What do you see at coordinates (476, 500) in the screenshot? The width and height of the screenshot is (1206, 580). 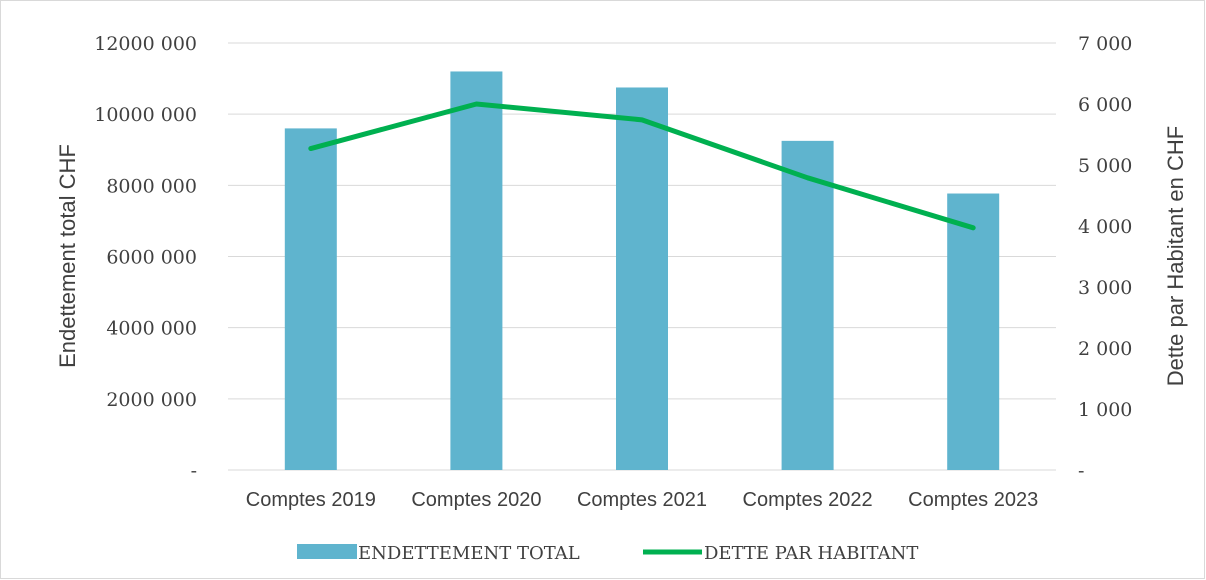 I see `category-label: Comptes 2020` at bounding box center [476, 500].